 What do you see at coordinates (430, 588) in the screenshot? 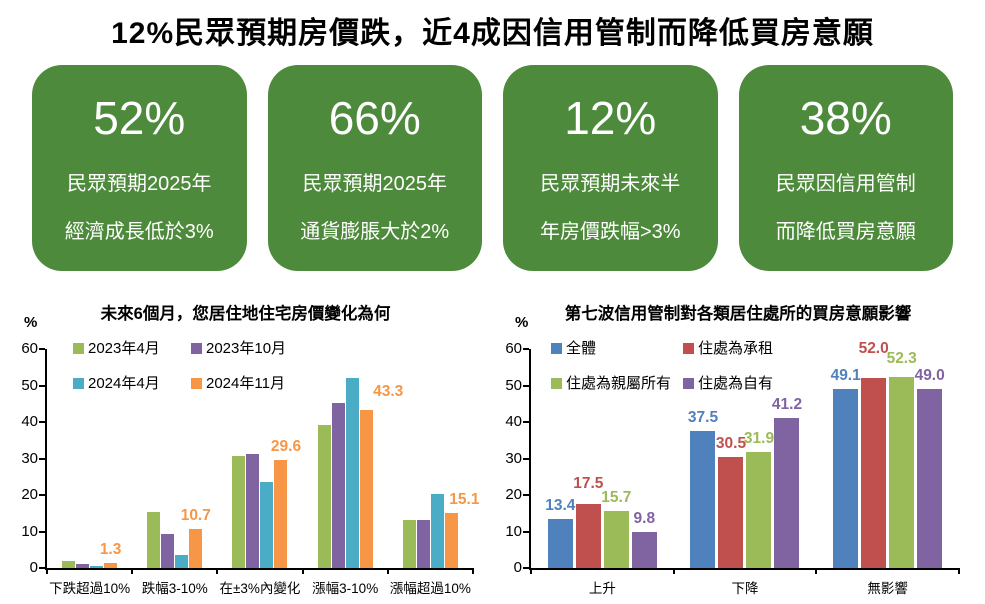
I see `x-axis-category-label: 漲幅超過10%` at bounding box center [430, 588].